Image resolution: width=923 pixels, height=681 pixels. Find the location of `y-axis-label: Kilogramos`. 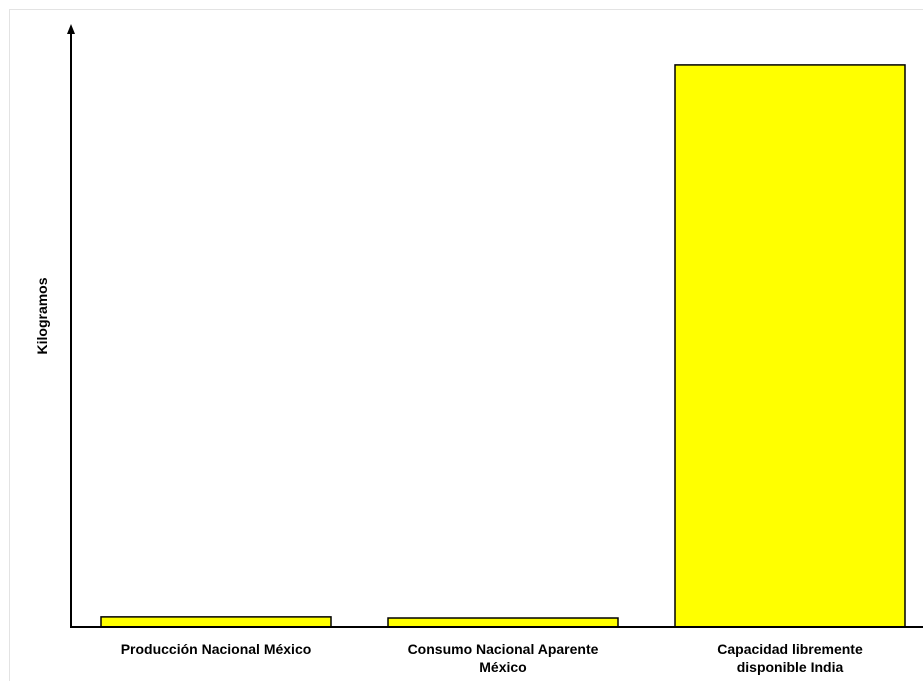

y-axis-label: Kilogramos is located at coordinates (42, 315).